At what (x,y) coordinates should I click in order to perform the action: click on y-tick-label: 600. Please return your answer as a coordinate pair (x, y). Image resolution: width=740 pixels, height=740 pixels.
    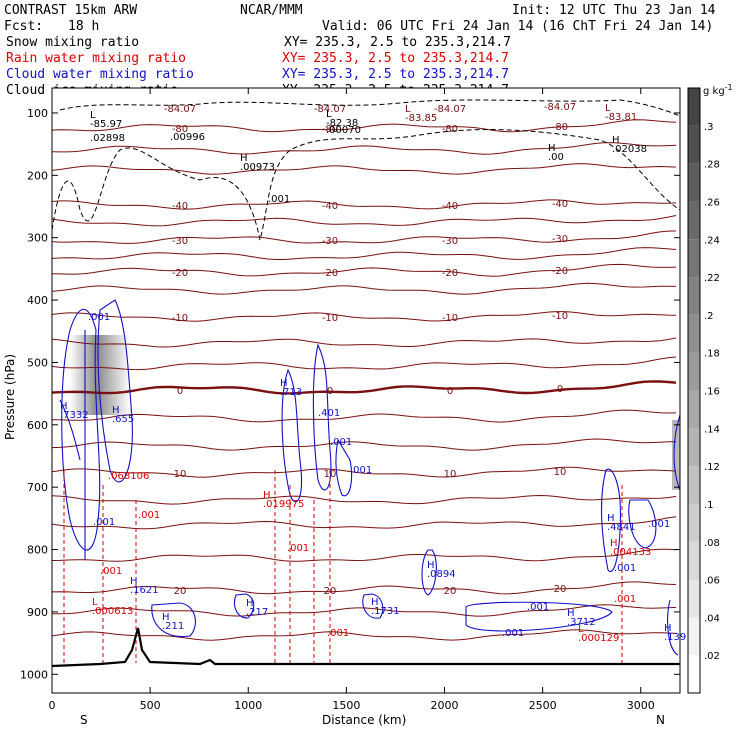
    Looking at the image, I should click on (37, 425).